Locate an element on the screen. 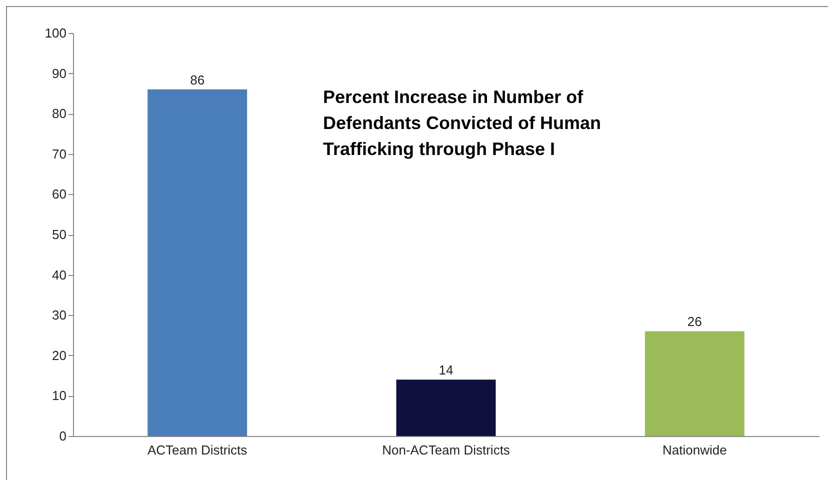  y-tick-label: 50 is located at coordinates (59, 234).